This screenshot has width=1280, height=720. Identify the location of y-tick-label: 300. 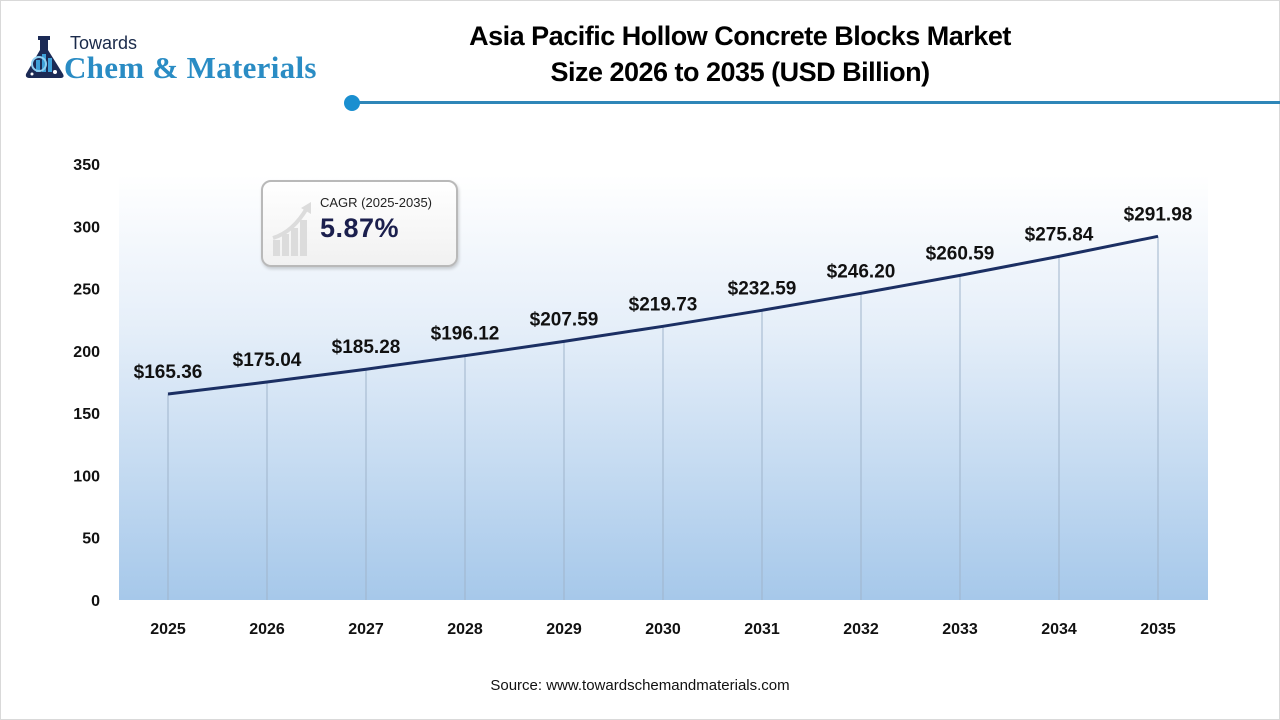
(86, 227).